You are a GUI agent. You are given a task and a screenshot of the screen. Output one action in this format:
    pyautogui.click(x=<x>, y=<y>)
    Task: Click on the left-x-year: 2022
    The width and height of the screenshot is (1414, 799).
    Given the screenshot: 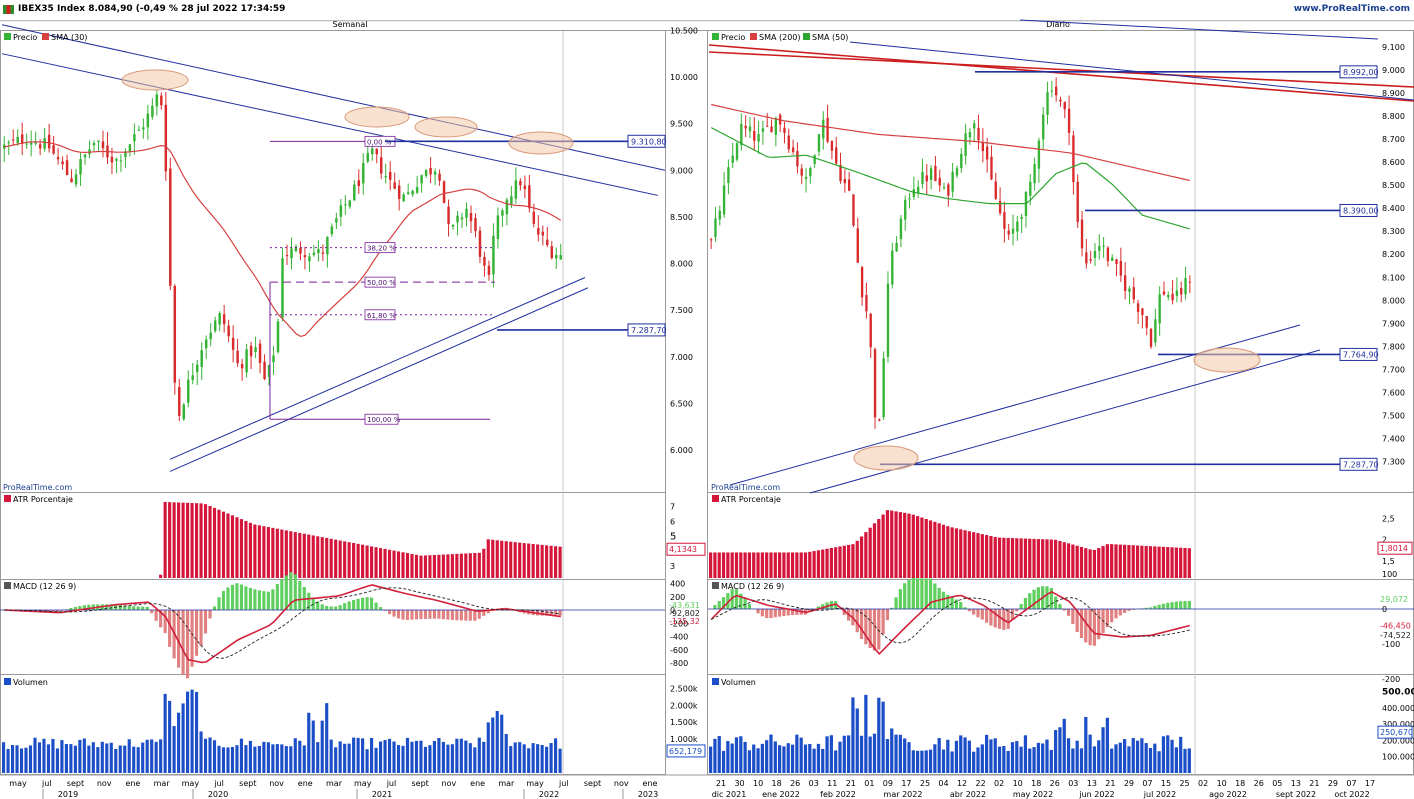 What is the action you would take?
    pyautogui.click(x=549, y=794)
    